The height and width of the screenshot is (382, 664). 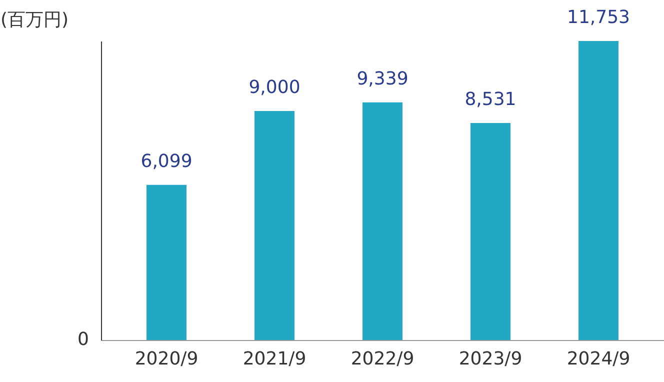 I want to click on x-tick-label: 2020/9, so click(x=166, y=359).